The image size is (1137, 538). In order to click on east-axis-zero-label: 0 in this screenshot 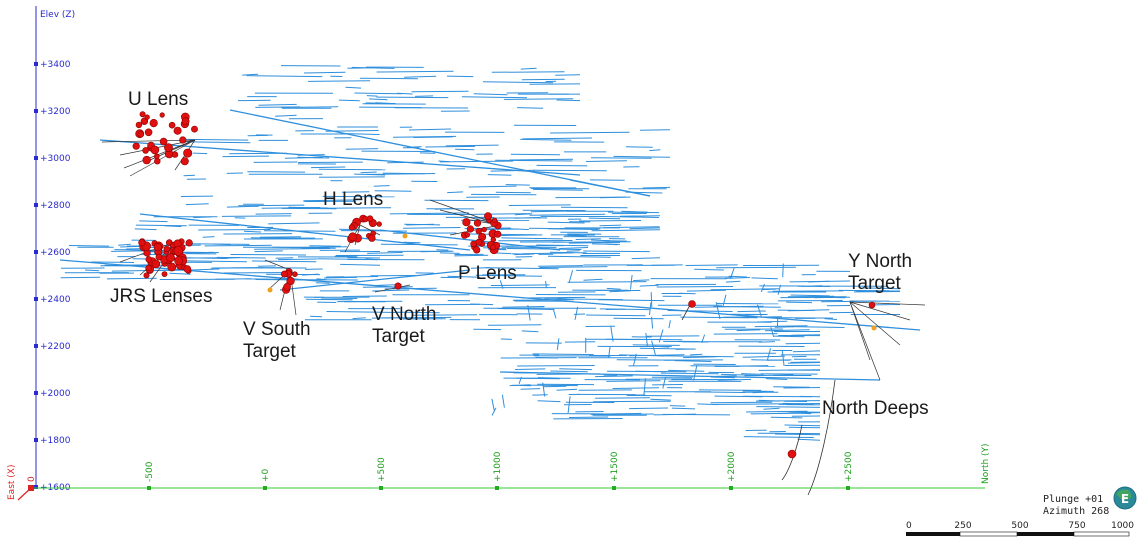, I will do `click(32, 479)`.